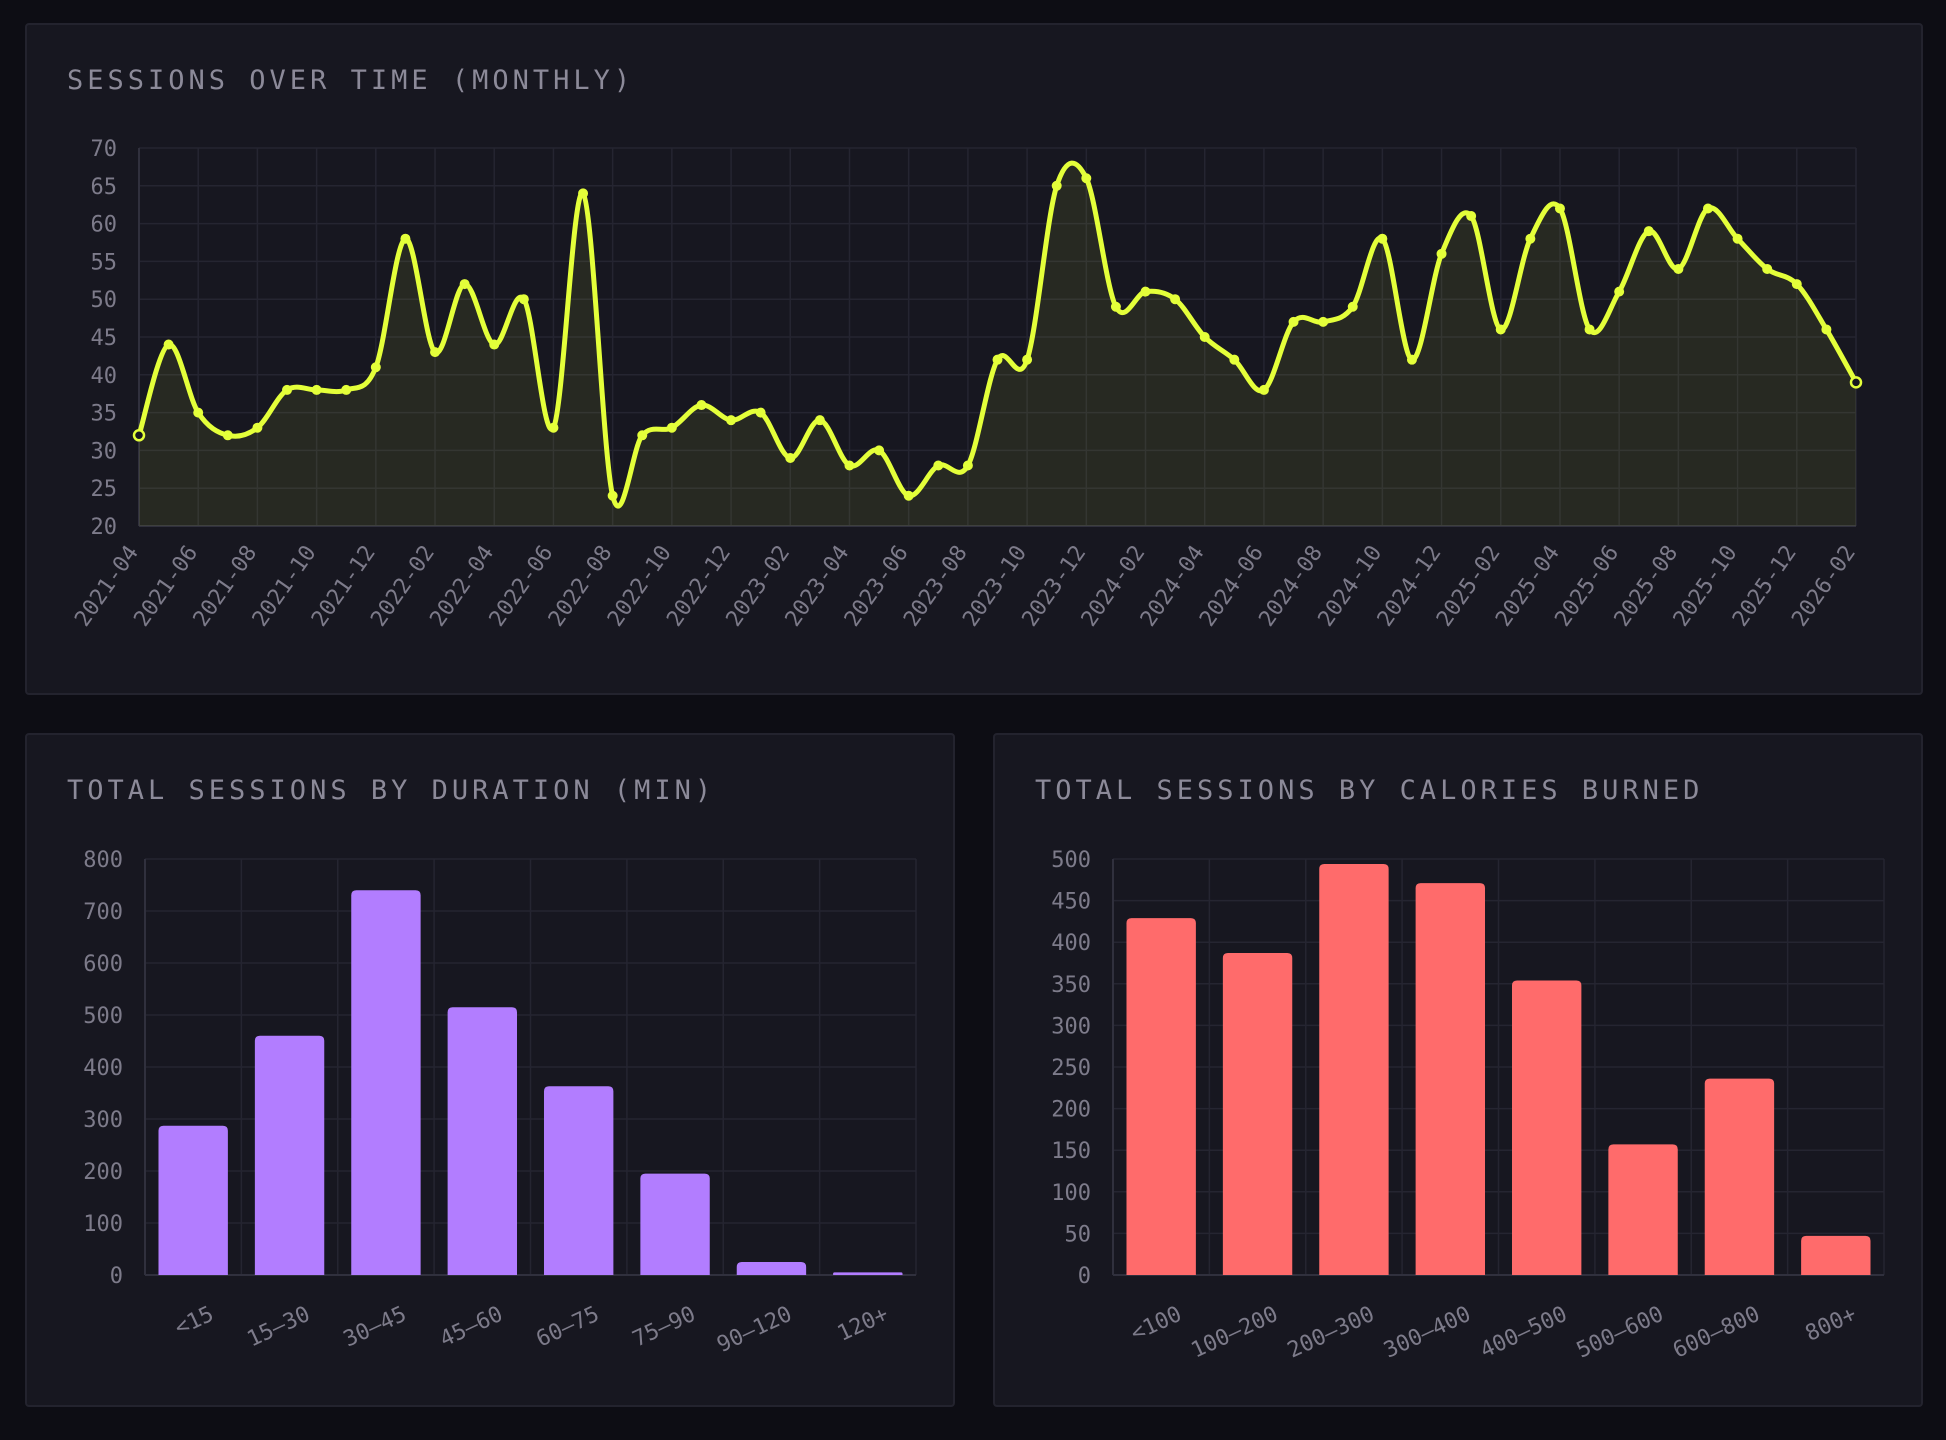 The height and width of the screenshot is (1440, 1946). What do you see at coordinates (104, 451) in the screenshot?
I see `y-tick-label: 30` at bounding box center [104, 451].